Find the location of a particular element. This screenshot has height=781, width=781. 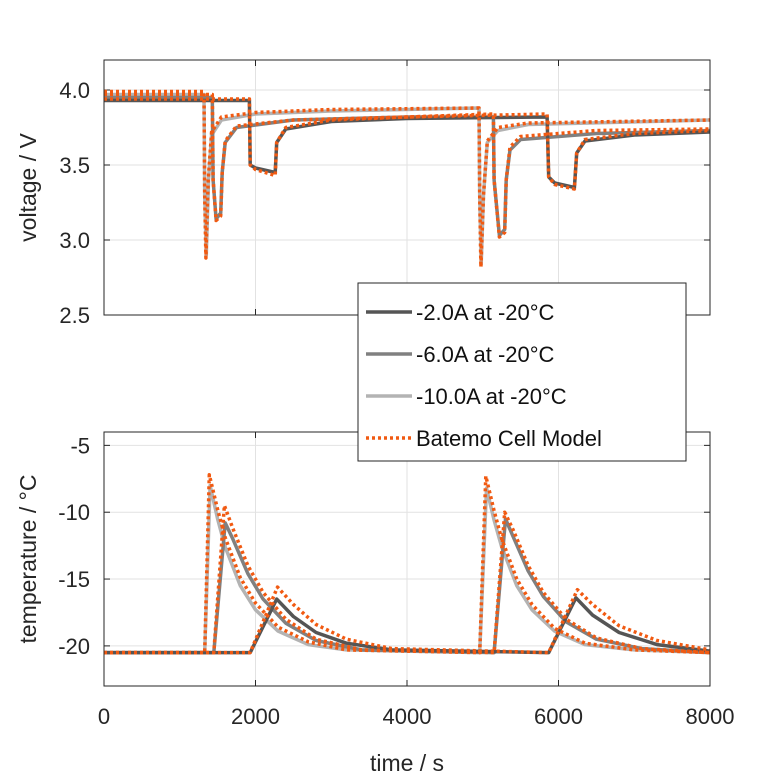

y-tick-label: -15 is located at coordinates (74, 579).